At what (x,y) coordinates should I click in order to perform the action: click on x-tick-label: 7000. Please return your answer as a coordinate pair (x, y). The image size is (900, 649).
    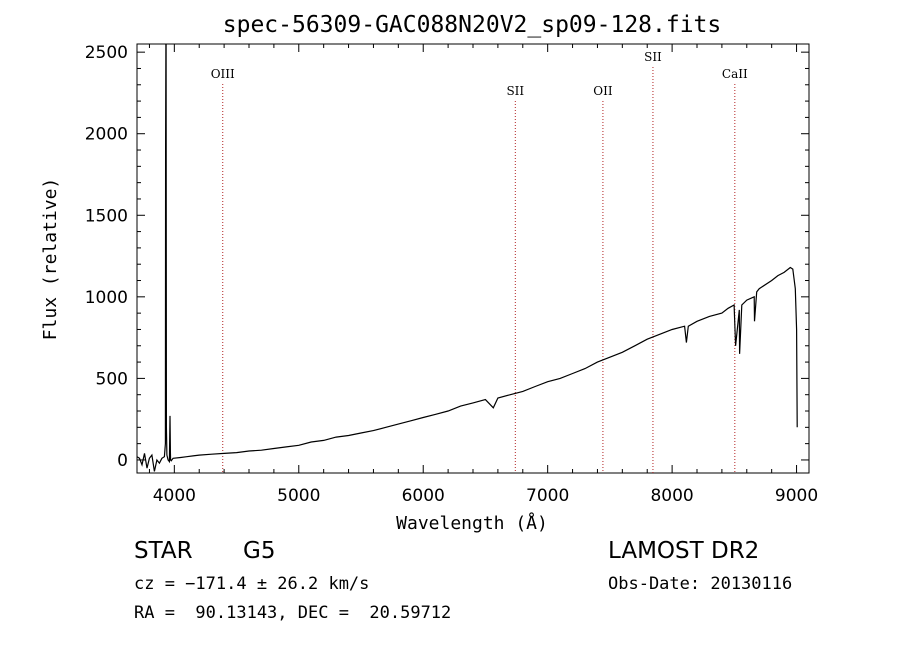
    Looking at the image, I should click on (547, 496).